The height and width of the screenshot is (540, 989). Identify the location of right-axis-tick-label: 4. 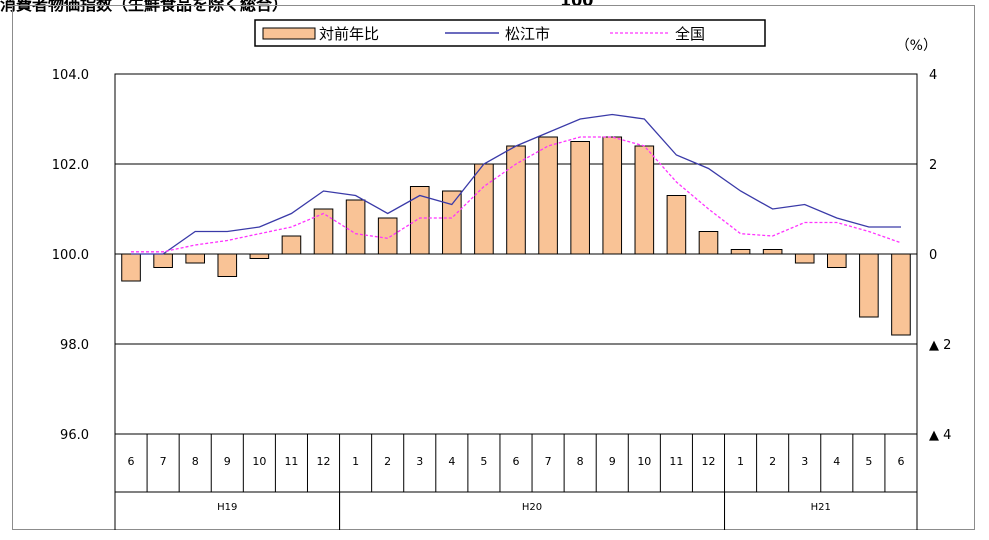
(933, 75).